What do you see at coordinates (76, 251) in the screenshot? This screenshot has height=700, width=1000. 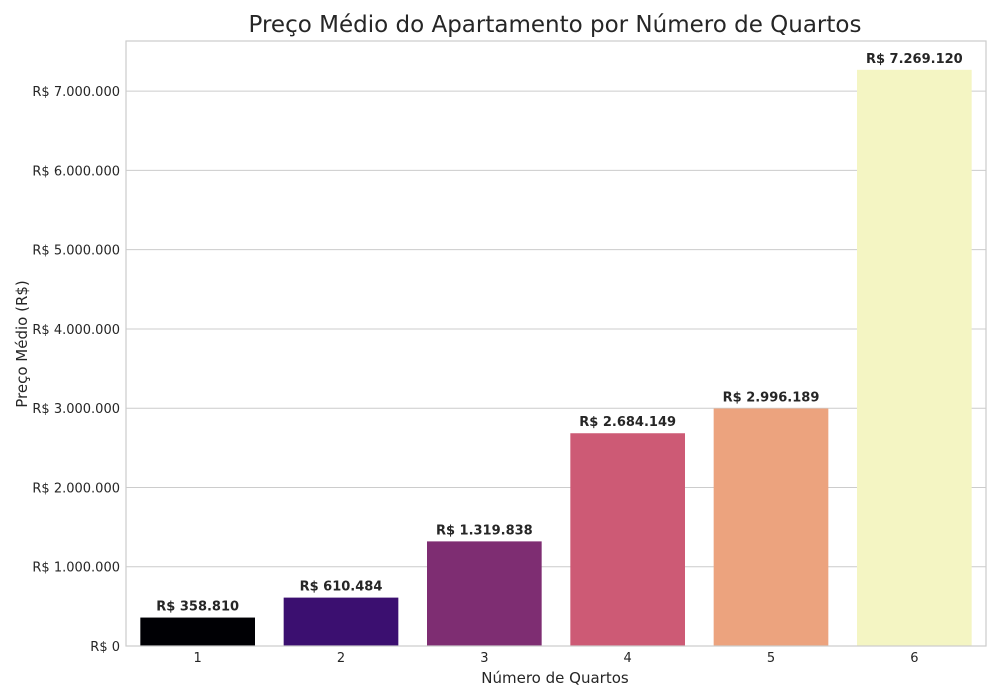 I see `y-tick-label: R$ 5.000.000` at bounding box center [76, 251].